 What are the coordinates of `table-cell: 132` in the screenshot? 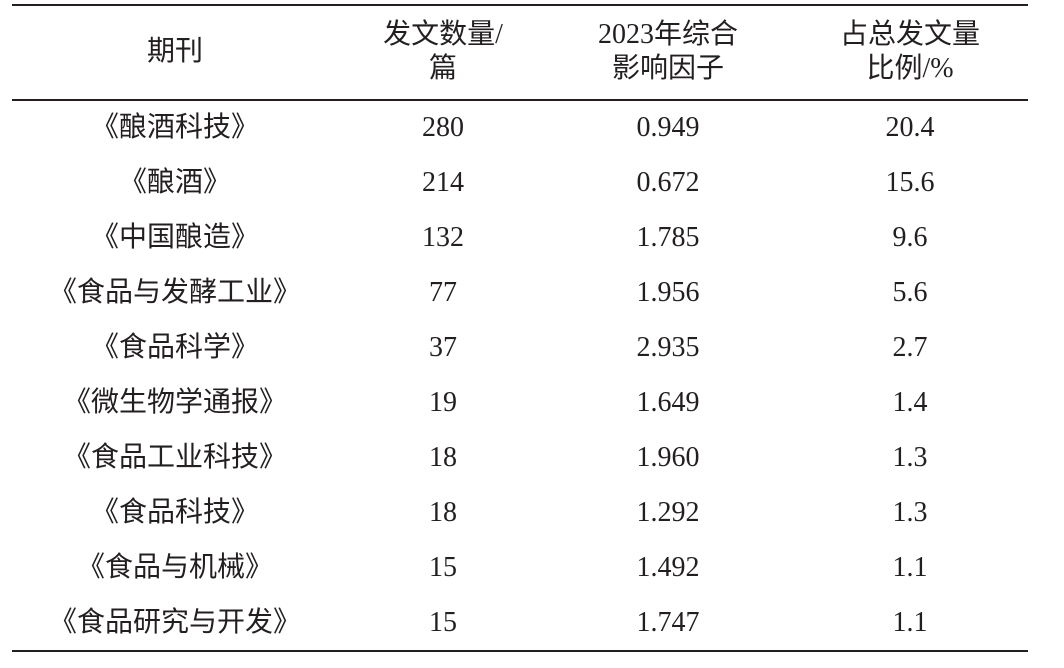 It's located at (443, 237).